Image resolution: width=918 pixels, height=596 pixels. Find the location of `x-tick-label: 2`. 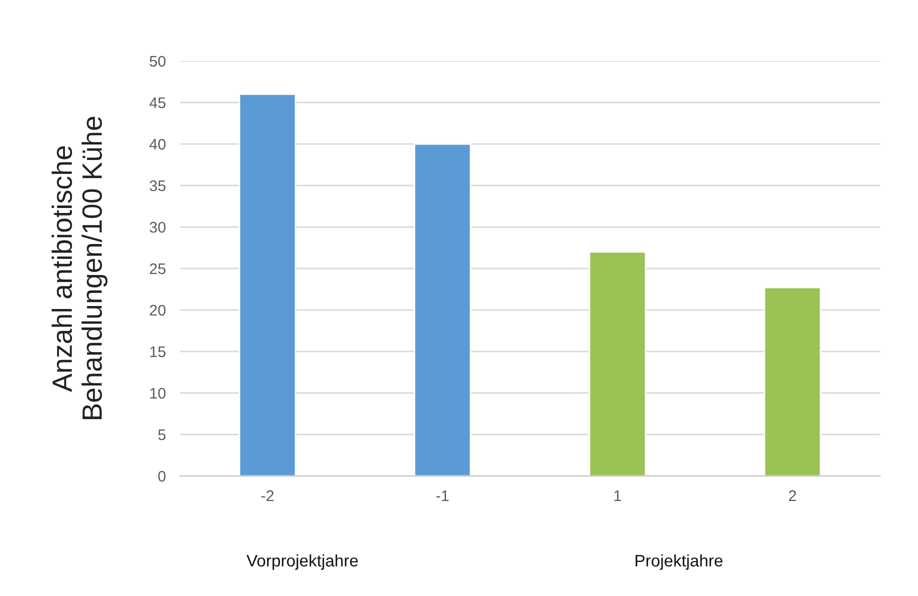

x-tick-label: 2 is located at coordinates (792, 495).